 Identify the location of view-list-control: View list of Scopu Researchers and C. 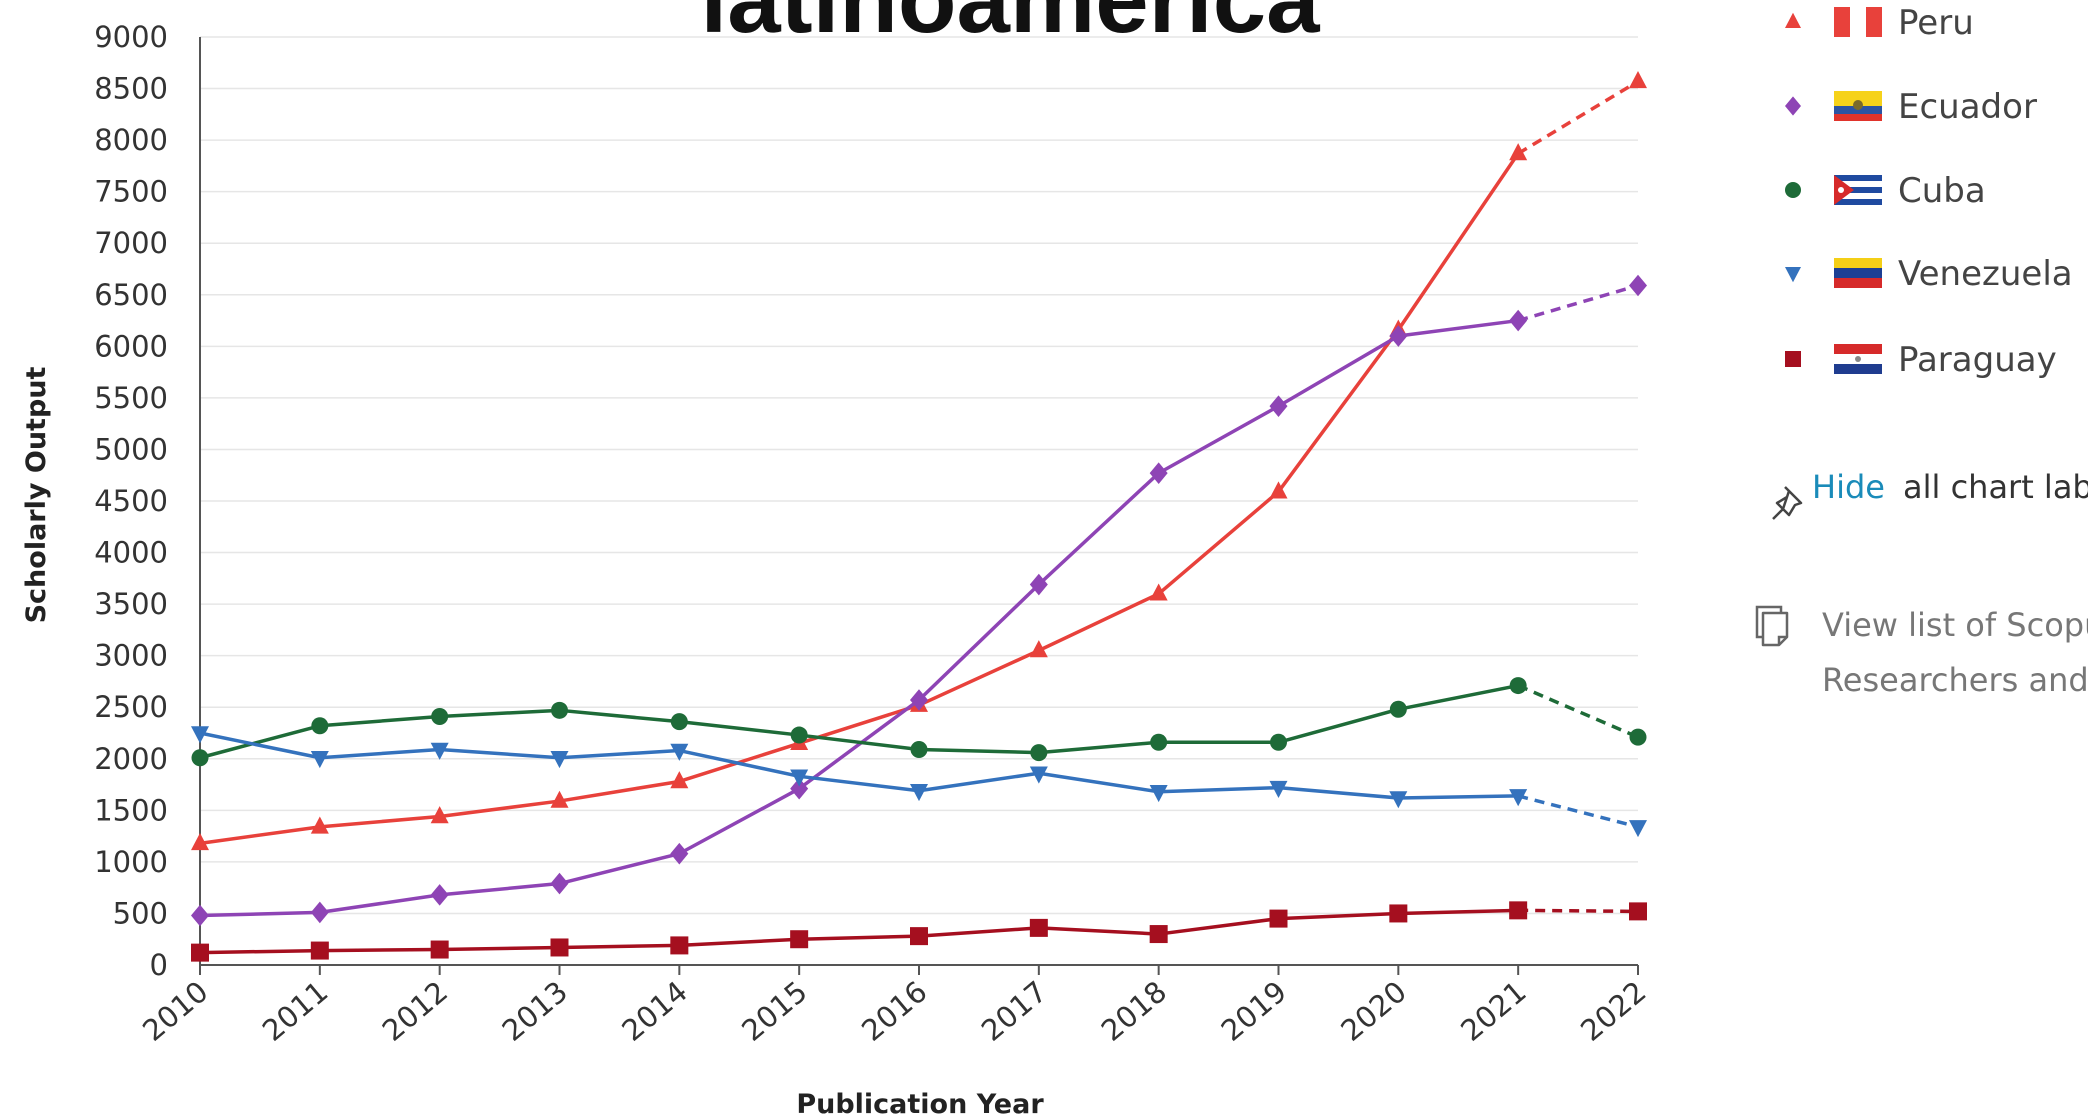
(1921, 652).